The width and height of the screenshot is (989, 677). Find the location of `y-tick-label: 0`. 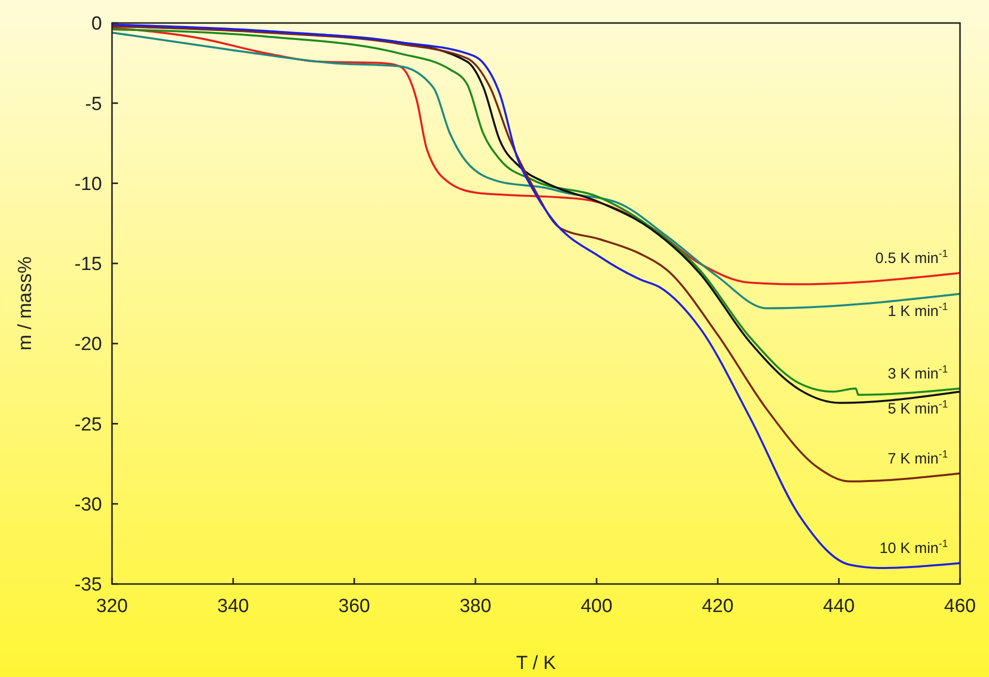

y-tick-label: 0 is located at coordinates (96, 24).